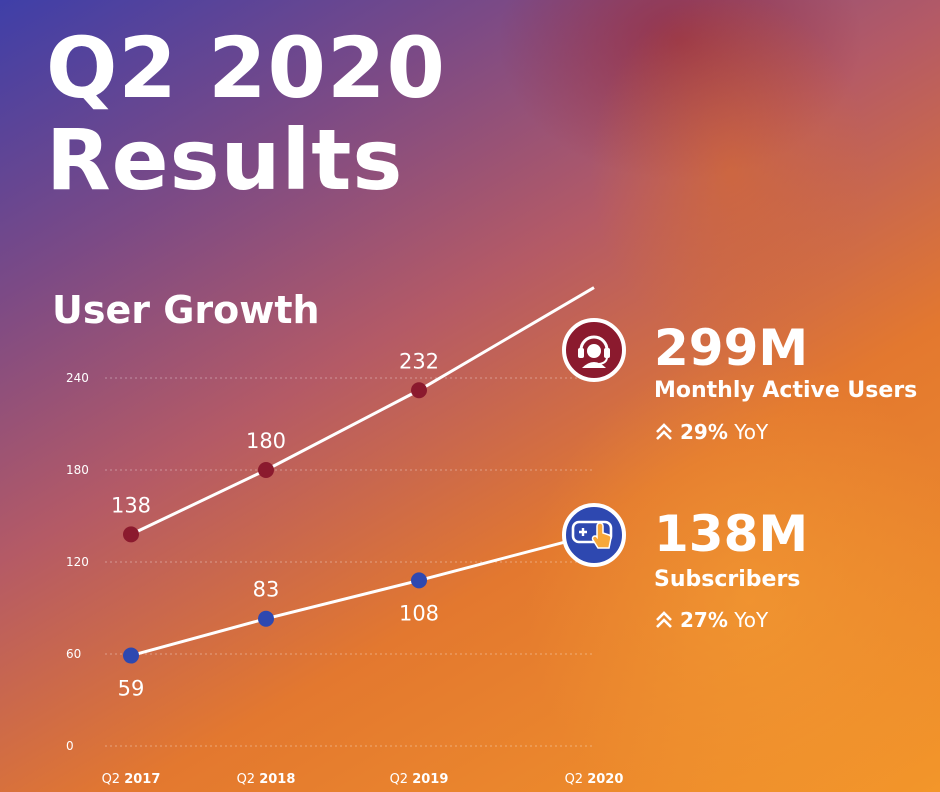  What do you see at coordinates (594, 779) in the screenshot?
I see `x-tick-label-2020: Q2 2020` at bounding box center [594, 779].